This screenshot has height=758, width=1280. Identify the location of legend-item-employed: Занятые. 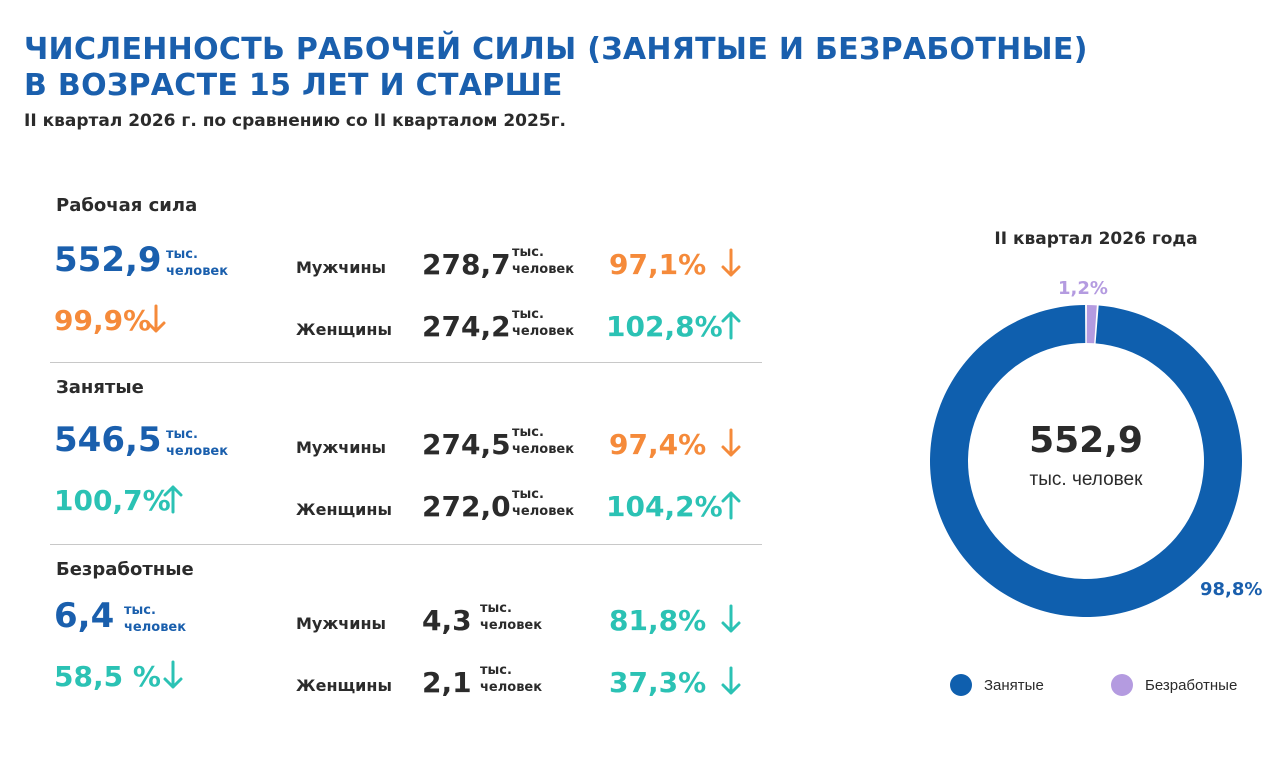
(997, 685).